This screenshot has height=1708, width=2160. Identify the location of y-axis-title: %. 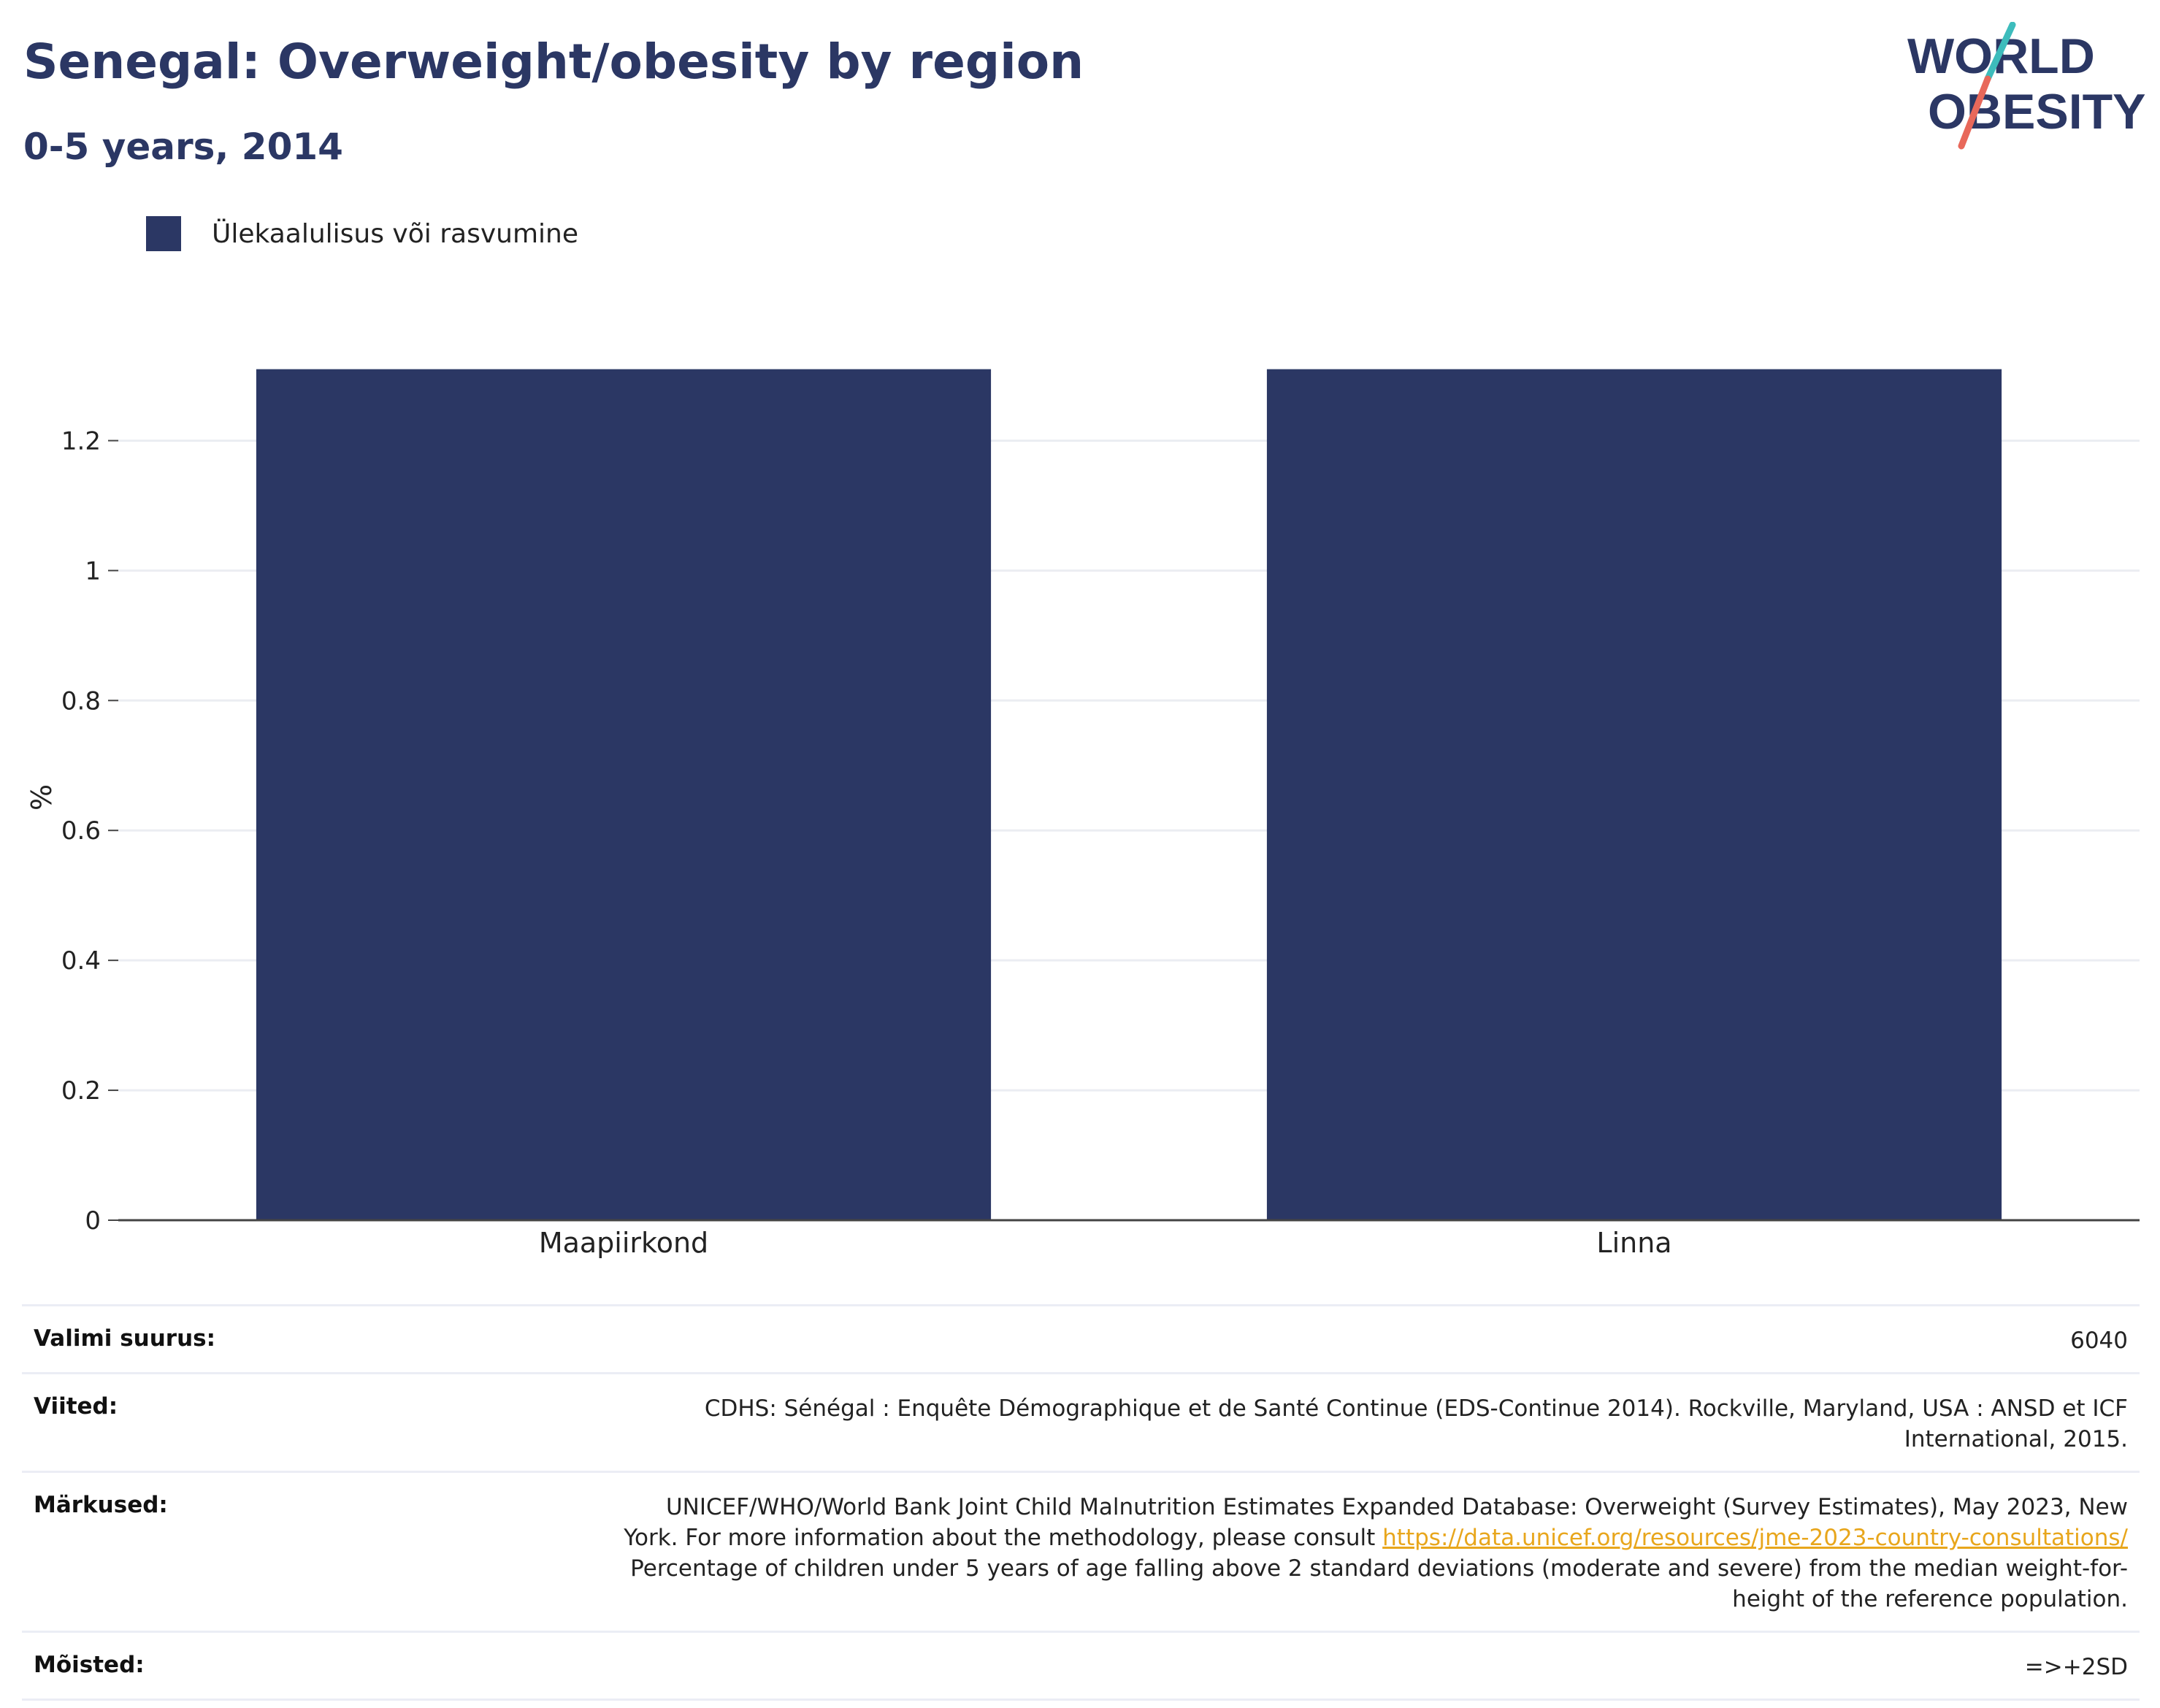
(42, 797).